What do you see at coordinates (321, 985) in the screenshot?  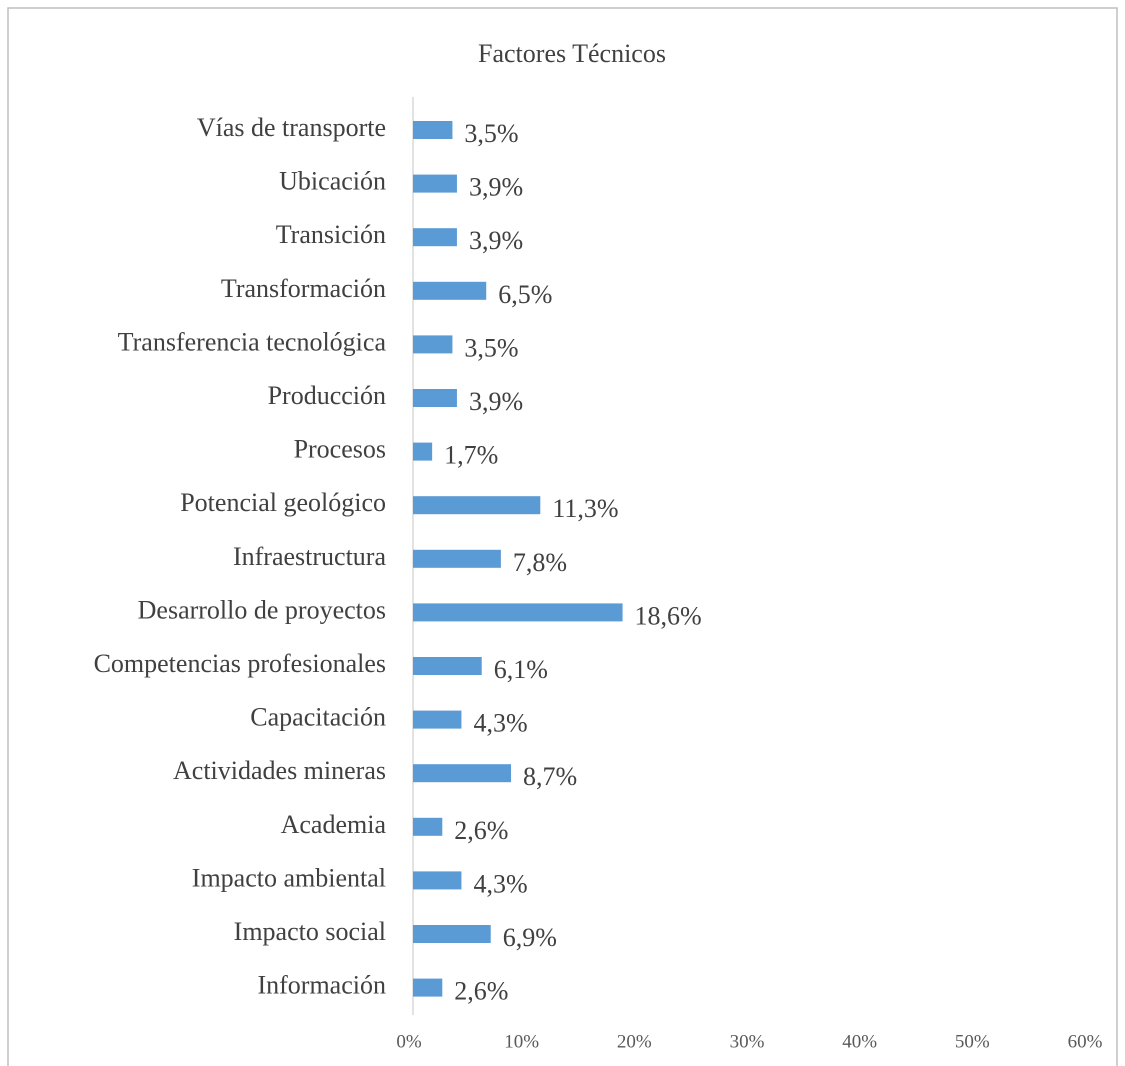 I see `y-tick-label: Información` at bounding box center [321, 985].